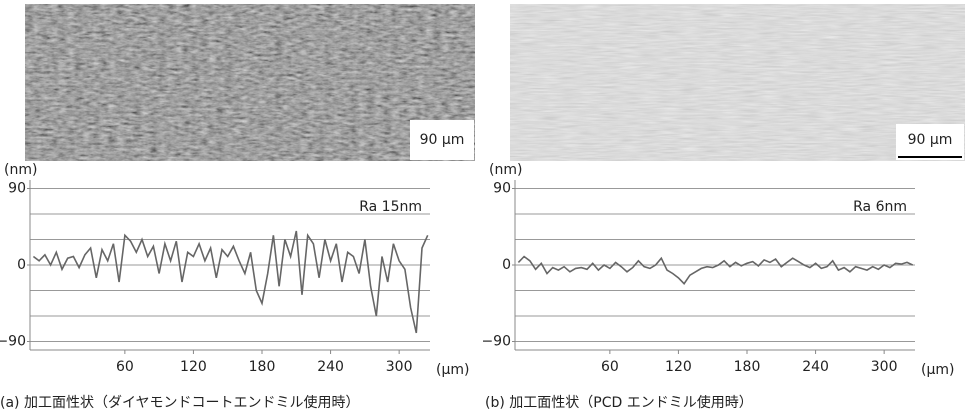  Describe the element at coordinates (180, 402) in the screenshot. I see `caption: (a) 加工面性状（ダイヤモンドコートエンドミル使用時）` at that location.